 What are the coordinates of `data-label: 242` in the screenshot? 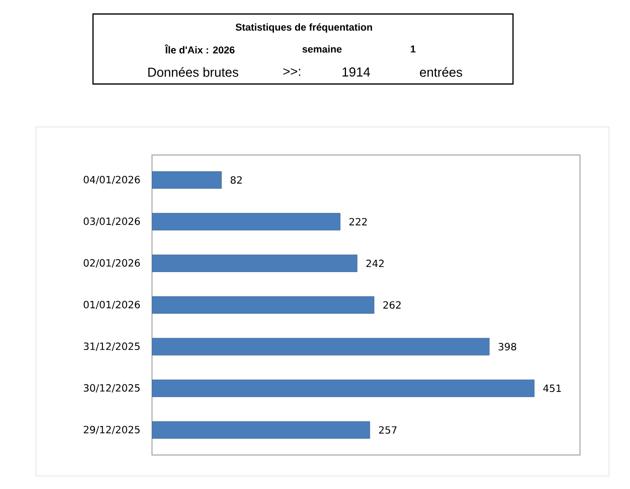 It's located at (375, 264).